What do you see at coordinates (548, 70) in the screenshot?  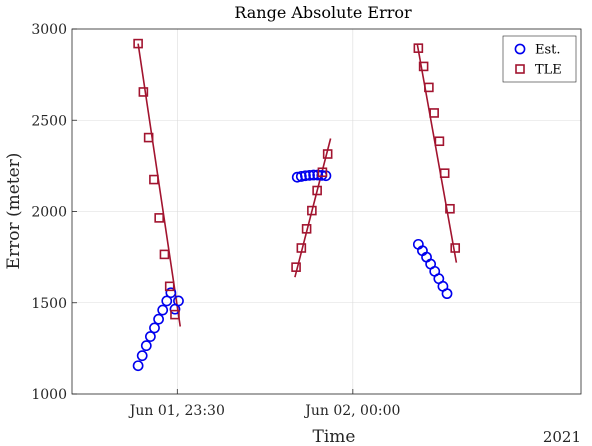 I see `legend-entry-label: TLE` at bounding box center [548, 70].